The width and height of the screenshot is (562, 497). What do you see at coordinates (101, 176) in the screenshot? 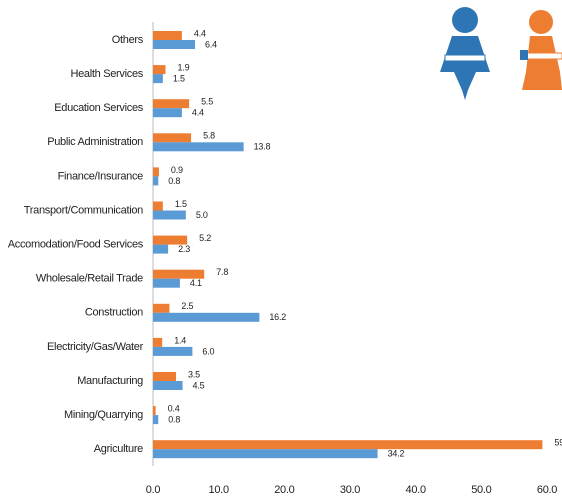
I see `y-tick-label: Finance/Insurance` at bounding box center [101, 176].